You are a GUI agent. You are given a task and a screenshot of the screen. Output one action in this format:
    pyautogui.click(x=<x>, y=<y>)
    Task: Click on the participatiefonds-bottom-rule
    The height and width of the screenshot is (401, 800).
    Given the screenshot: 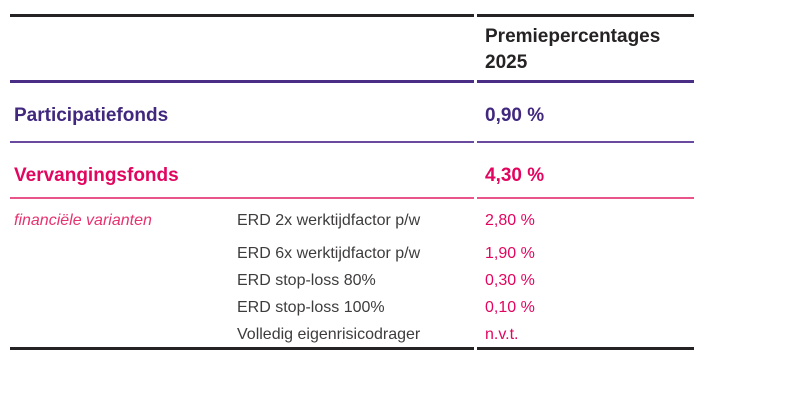 What is the action you would take?
    pyautogui.click(x=352, y=142)
    